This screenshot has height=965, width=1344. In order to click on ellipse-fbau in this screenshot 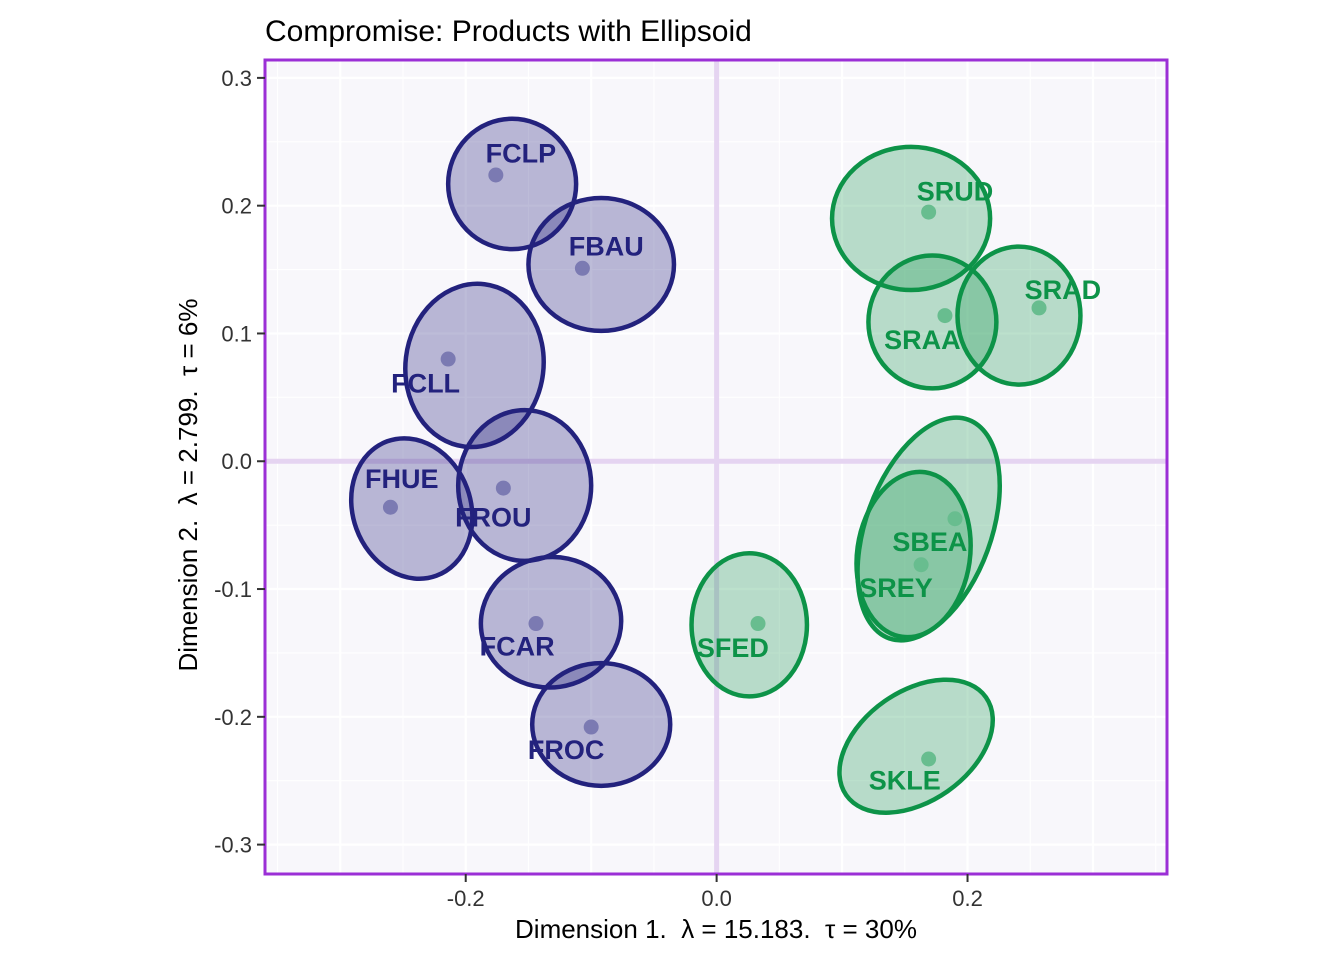, I will do `click(601, 264)`.